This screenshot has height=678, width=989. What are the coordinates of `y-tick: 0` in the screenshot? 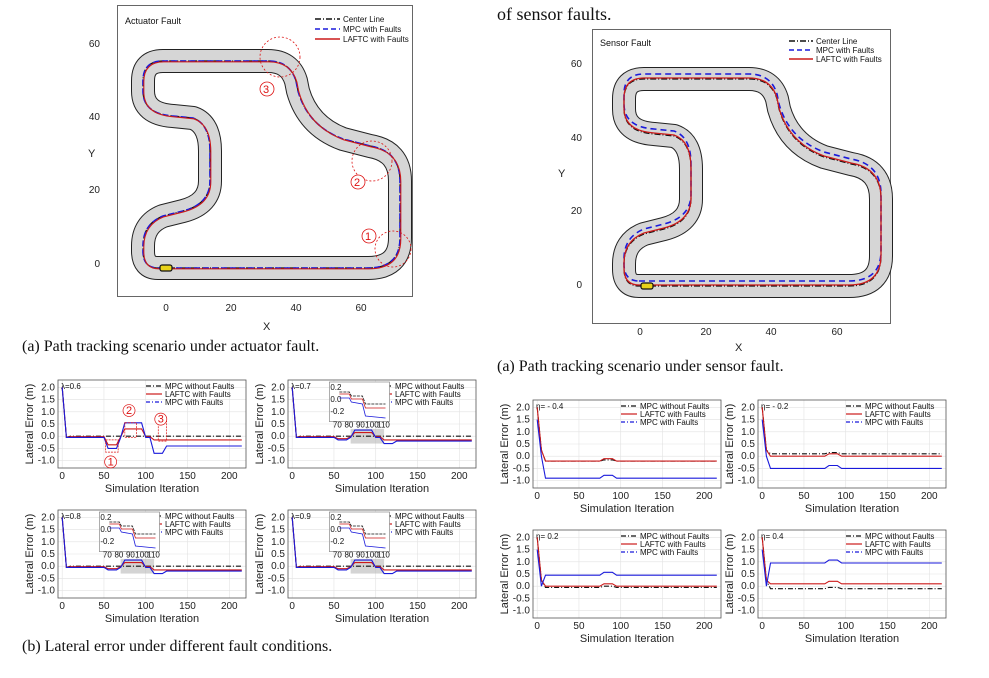 It's located at (97, 264).